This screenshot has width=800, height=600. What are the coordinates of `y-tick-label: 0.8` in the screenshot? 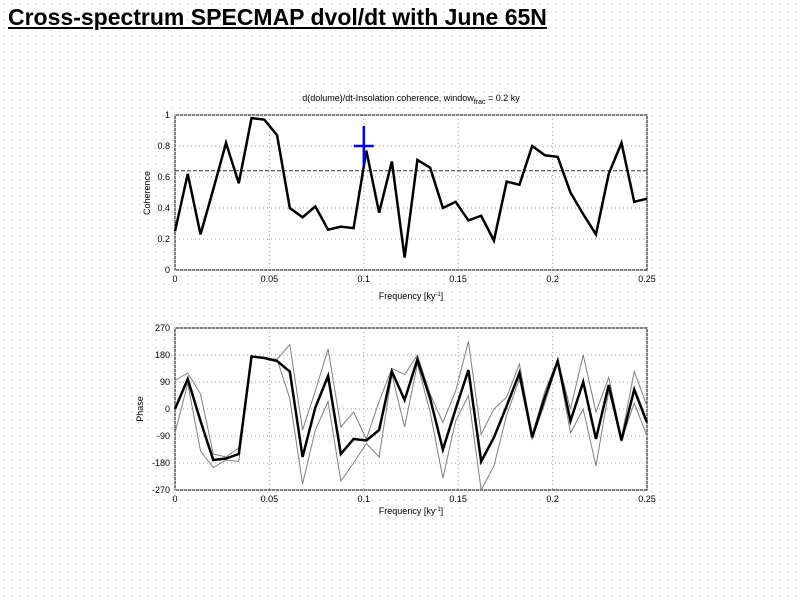 It's located at (163, 146).